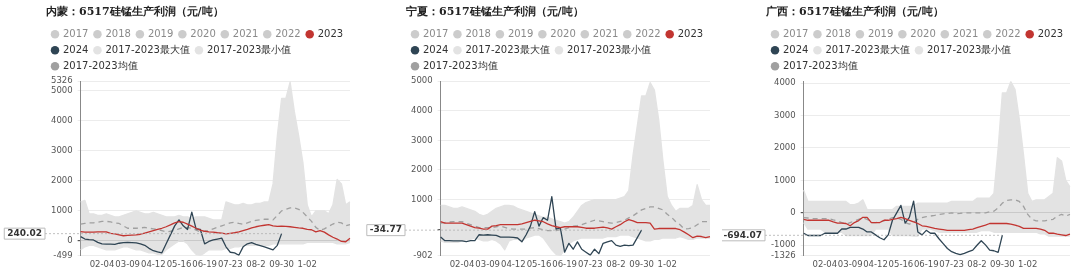 This screenshot has width=1080, height=276. What do you see at coordinates (135, 12) in the screenshot?
I see `chart-title: 内蒙：6517硅锰生产利润（元/吨）` at bounding box center [135, 12].